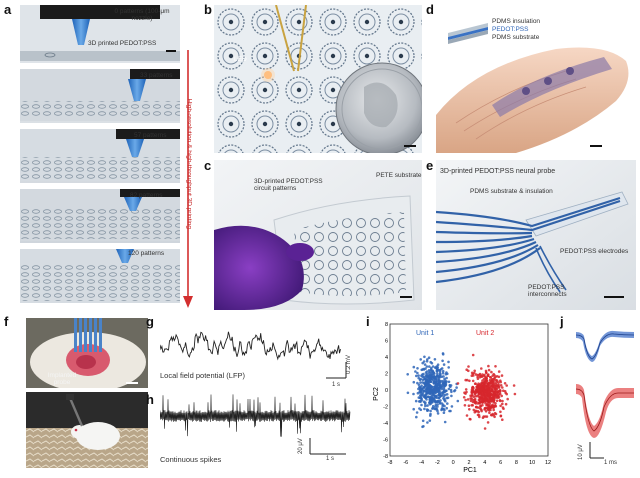 The image size is (640, 478). I want to click on panel-a-step-2: 57 patterns, so click(150, 135).